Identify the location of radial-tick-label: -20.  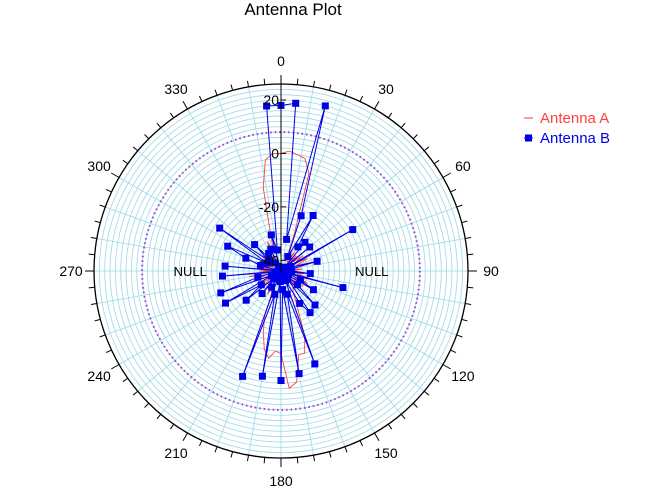
(269, 207).